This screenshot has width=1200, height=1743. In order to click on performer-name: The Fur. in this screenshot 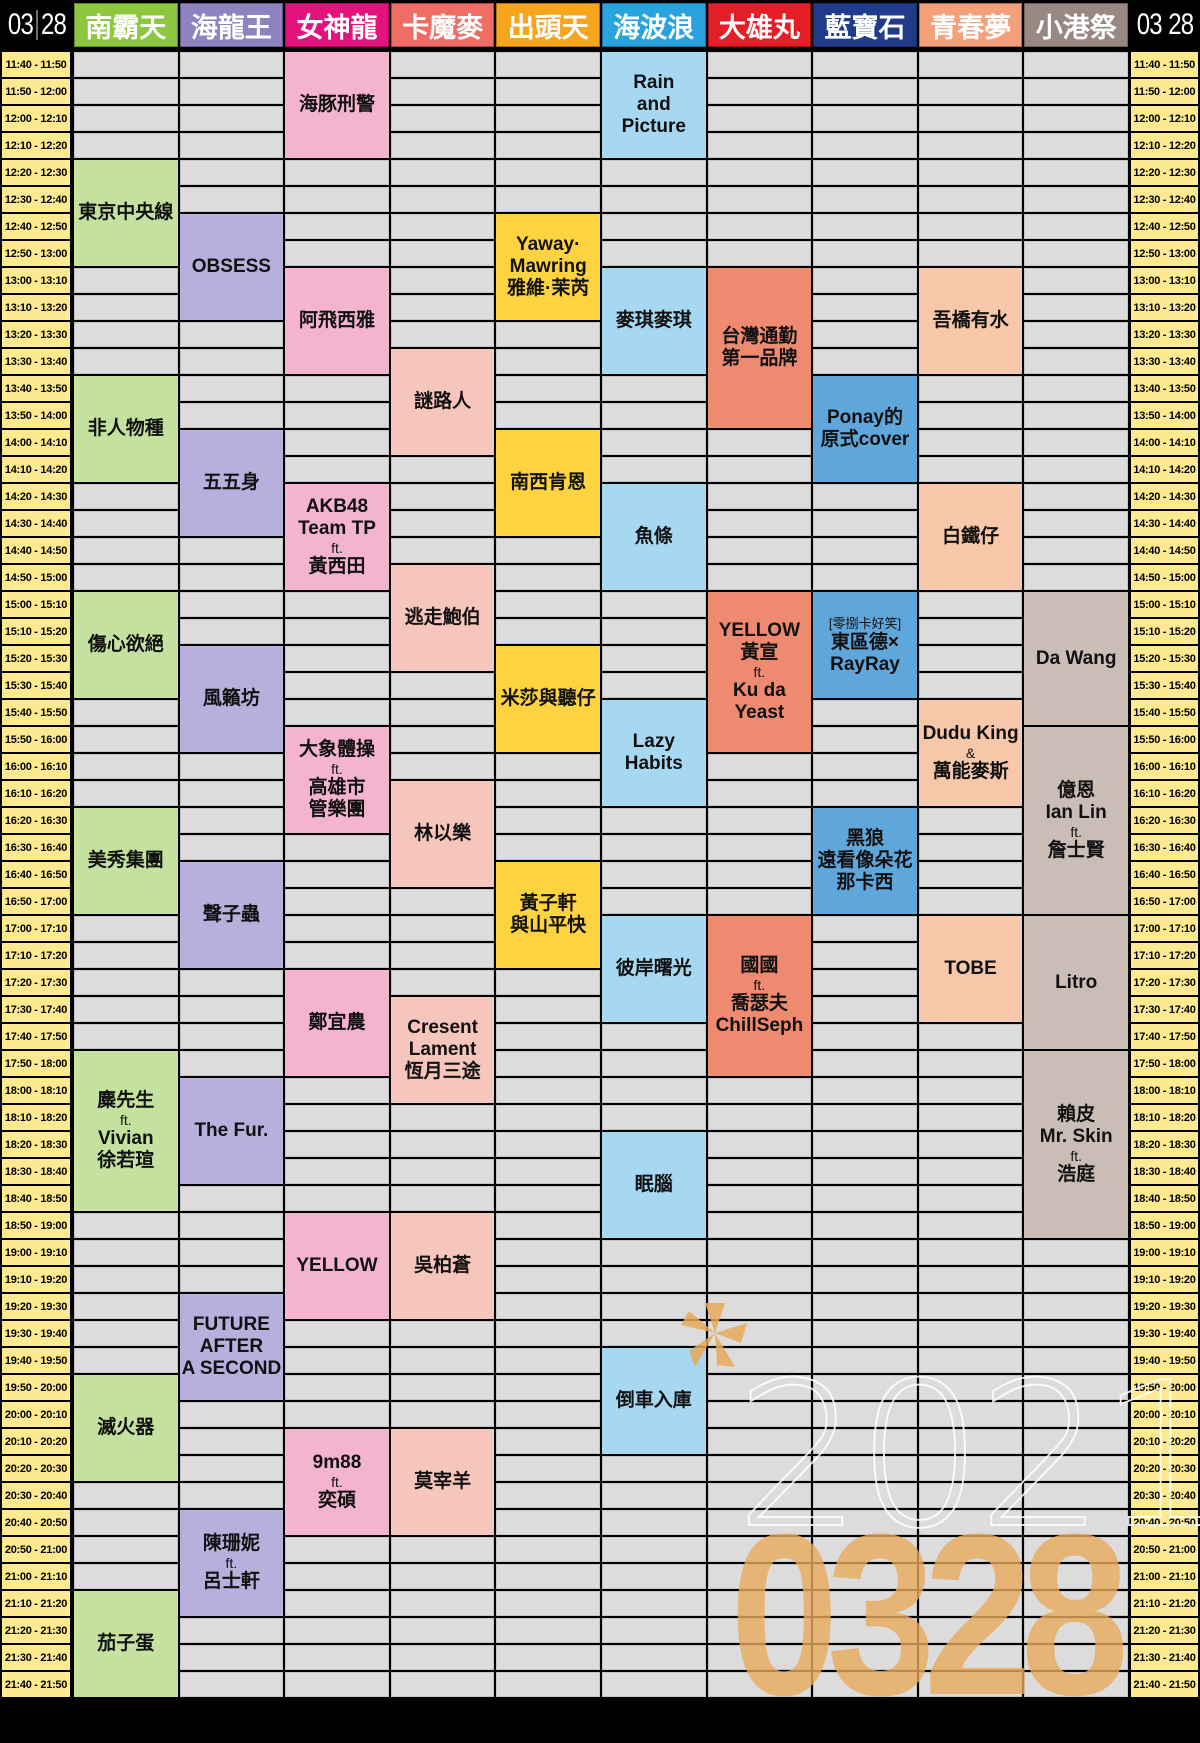, I will do `click(231, 1130)`.